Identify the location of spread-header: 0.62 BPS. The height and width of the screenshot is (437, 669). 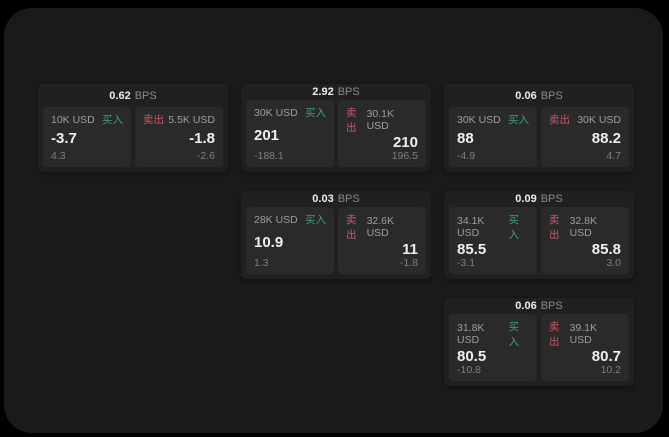
(133, 95).